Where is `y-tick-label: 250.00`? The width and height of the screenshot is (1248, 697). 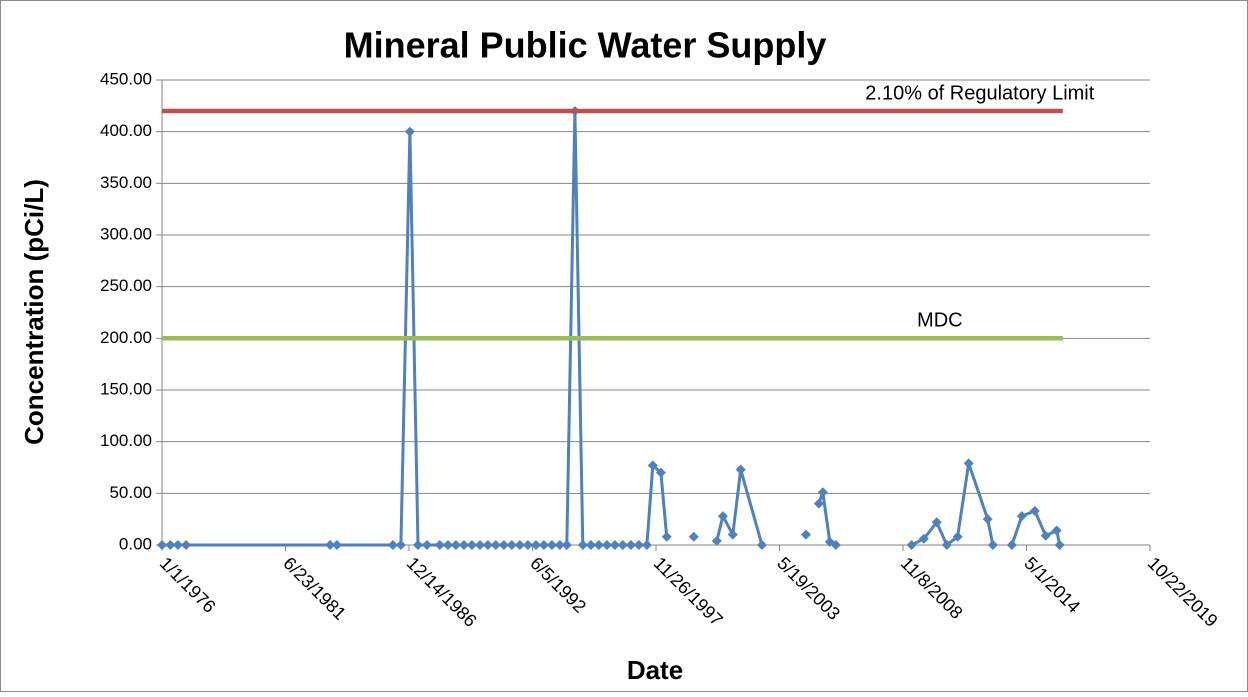
y-tick-label: 250.00 is located at coordinates (126, 285).